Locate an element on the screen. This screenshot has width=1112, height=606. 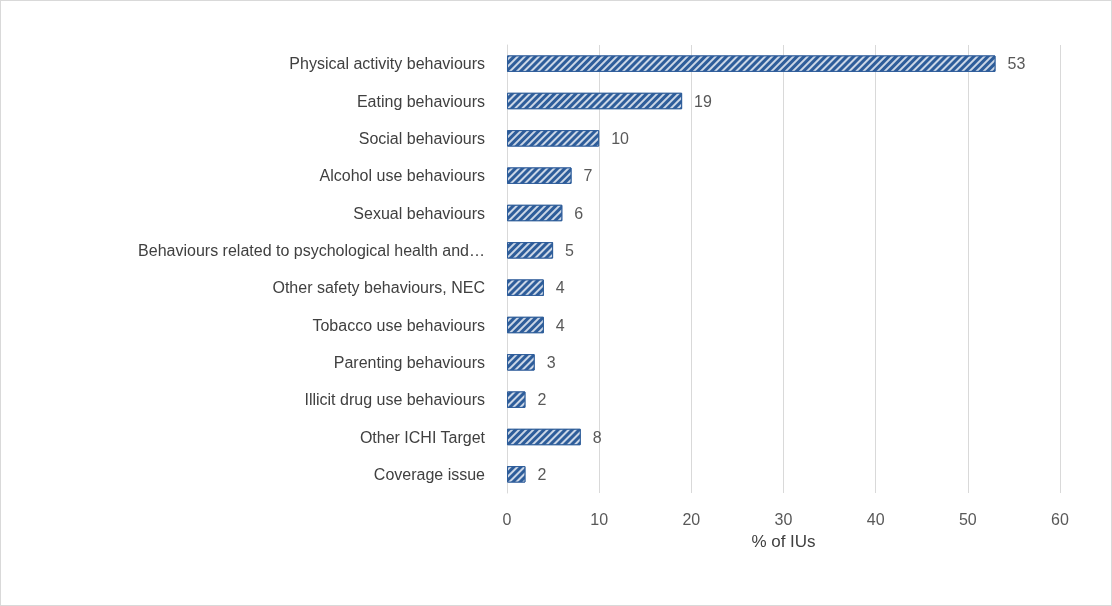
y-tick-label: Parenting behaviours is located at coordinates (409, 362).